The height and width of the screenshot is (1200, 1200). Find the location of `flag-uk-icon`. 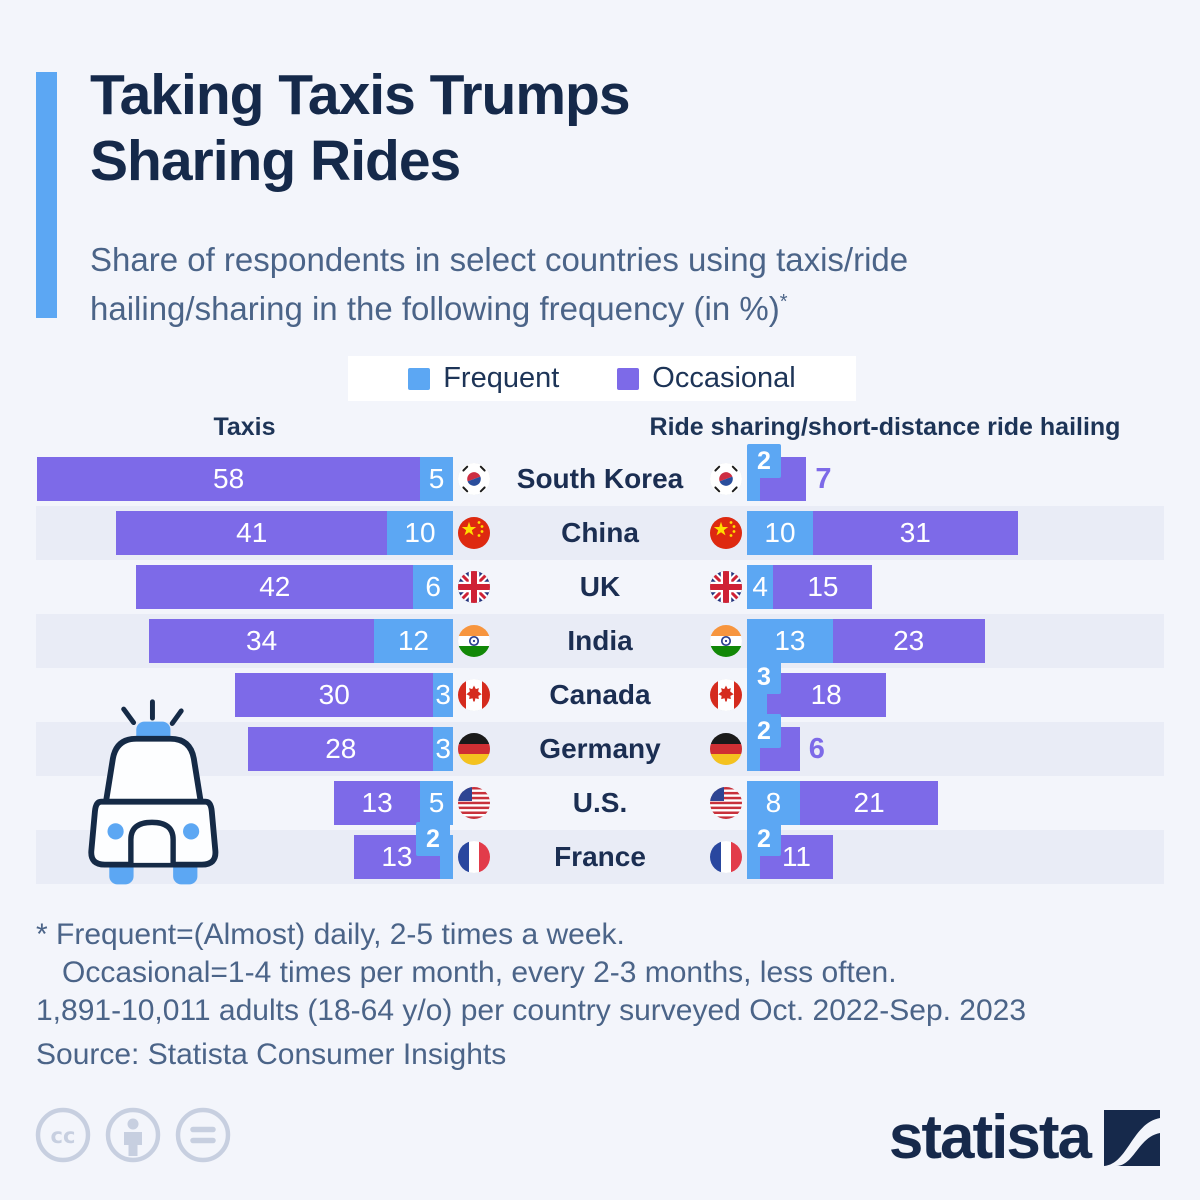

flag-uk-icon is located at coordinates (474, 587).